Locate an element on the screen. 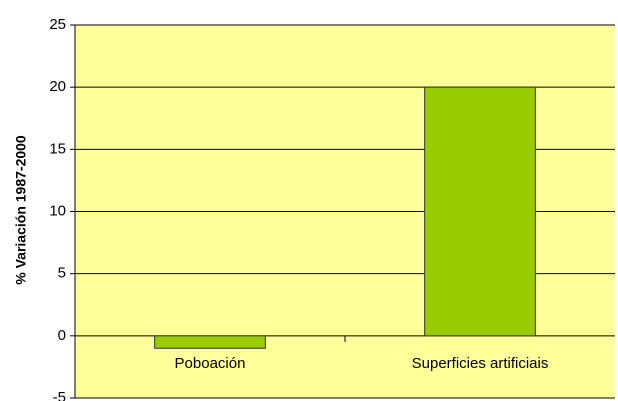 The height and width of the screenshot is (401, 618). y-tick-label: 10 is located at coordinates (57, 210).